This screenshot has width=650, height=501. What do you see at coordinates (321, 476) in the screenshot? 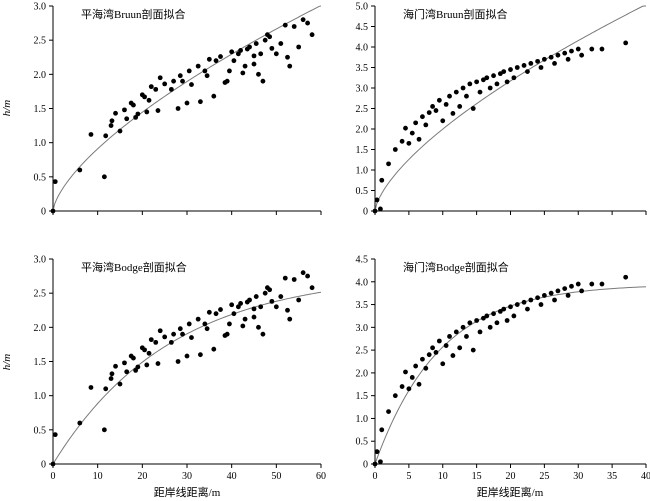
I see `x-tick-label: 60` at bounding box center [321, 476].